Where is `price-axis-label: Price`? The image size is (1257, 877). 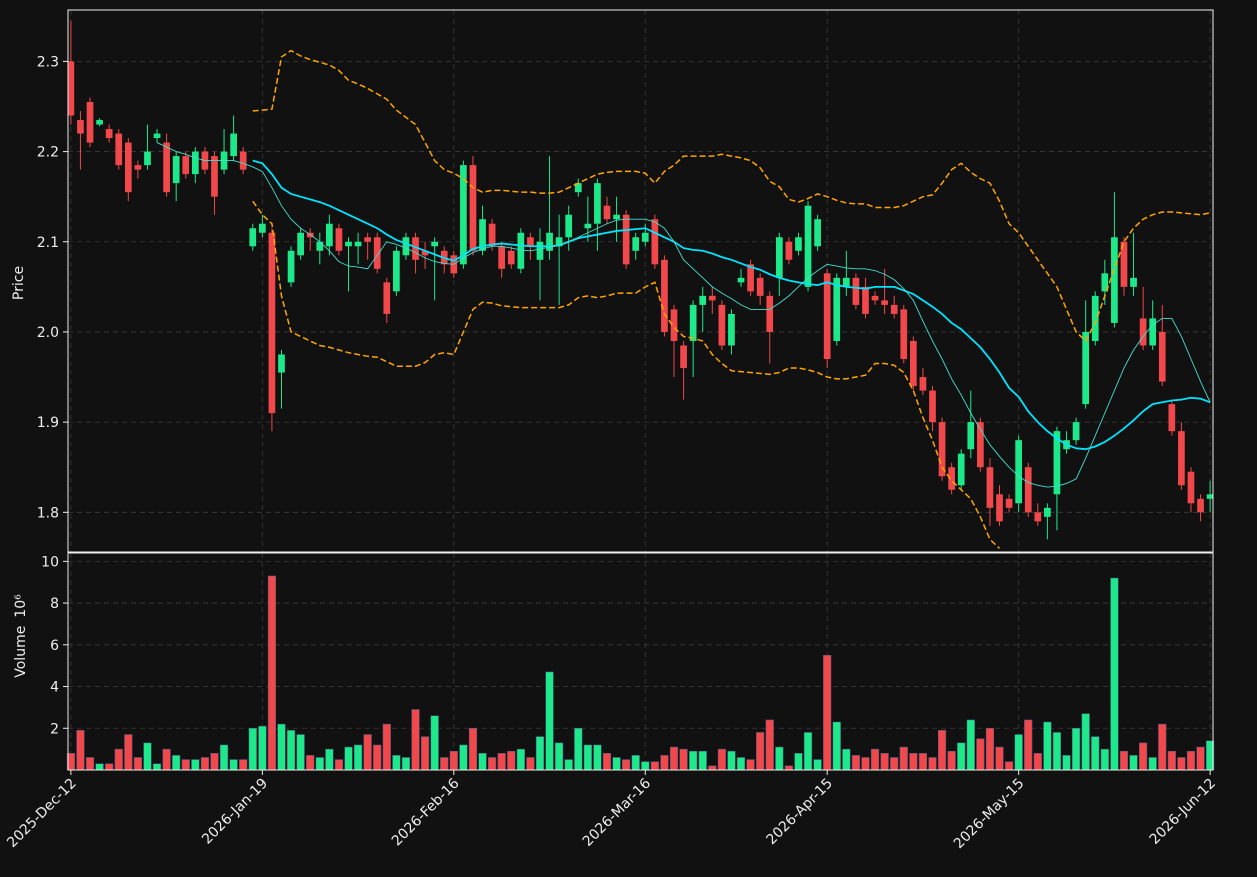 price-axis-label: Price is located at coordinates (19, 283).